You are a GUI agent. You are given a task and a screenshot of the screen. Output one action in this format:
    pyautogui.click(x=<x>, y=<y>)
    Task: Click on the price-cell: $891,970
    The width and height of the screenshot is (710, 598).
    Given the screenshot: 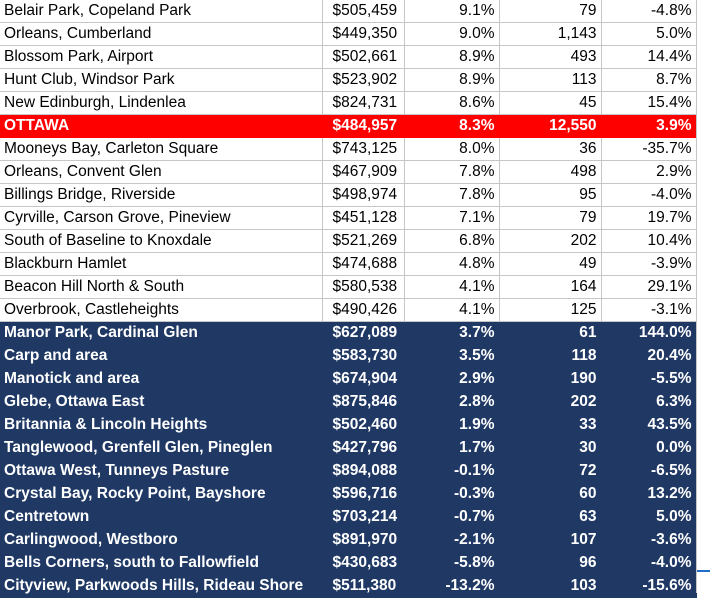 What is the action you would take?
    pyautogui.click(x=363, y=540)
    